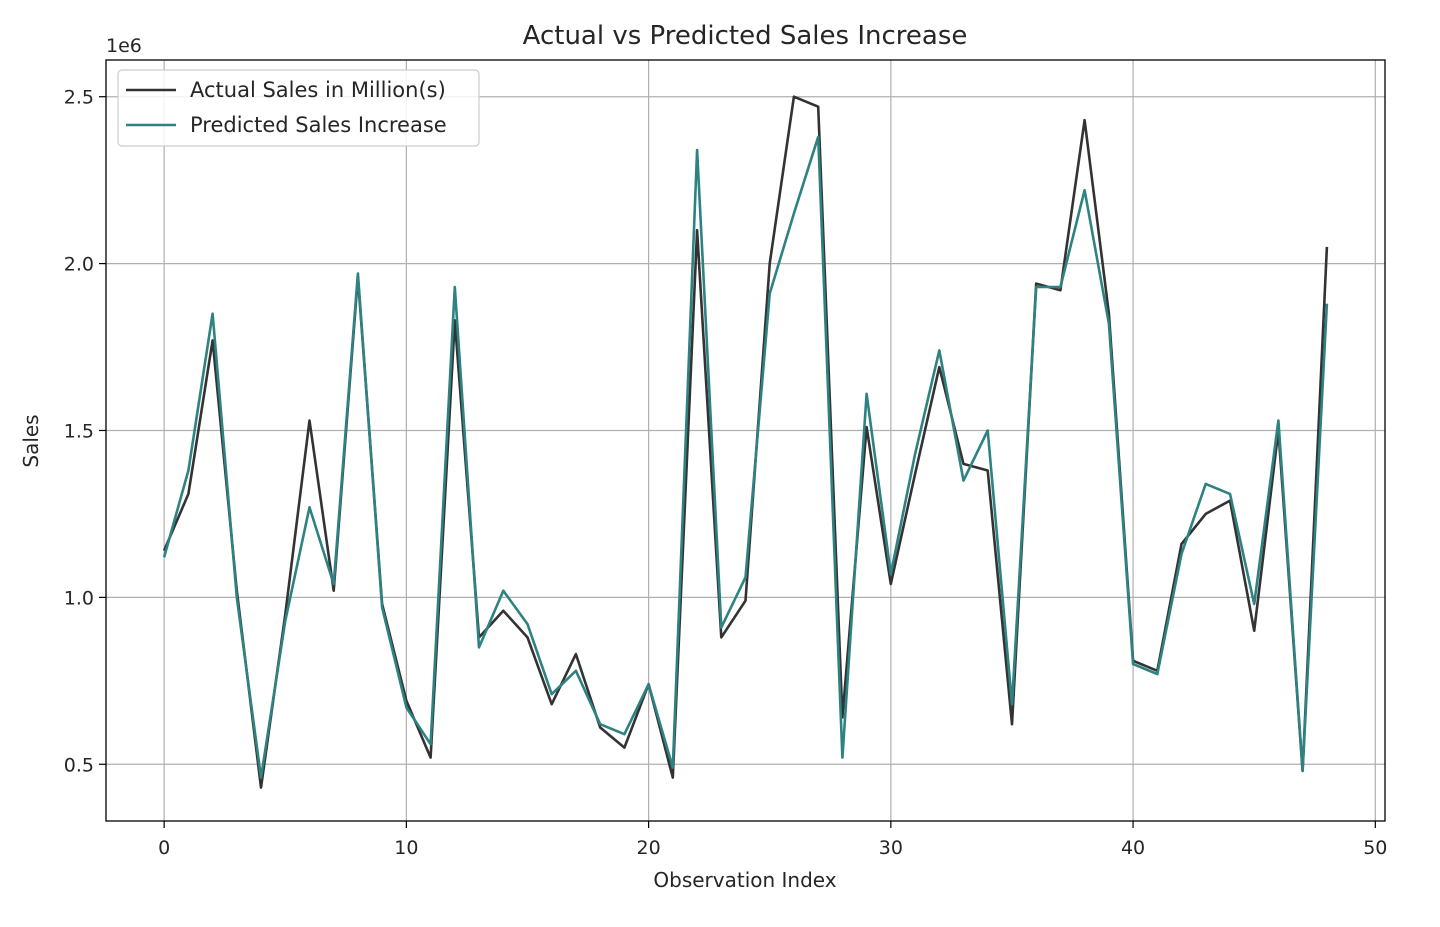 Image resolution: width=1440 pixels, height=927 pixels. I want to click on x-tick-label: 30, so click(891, 848).